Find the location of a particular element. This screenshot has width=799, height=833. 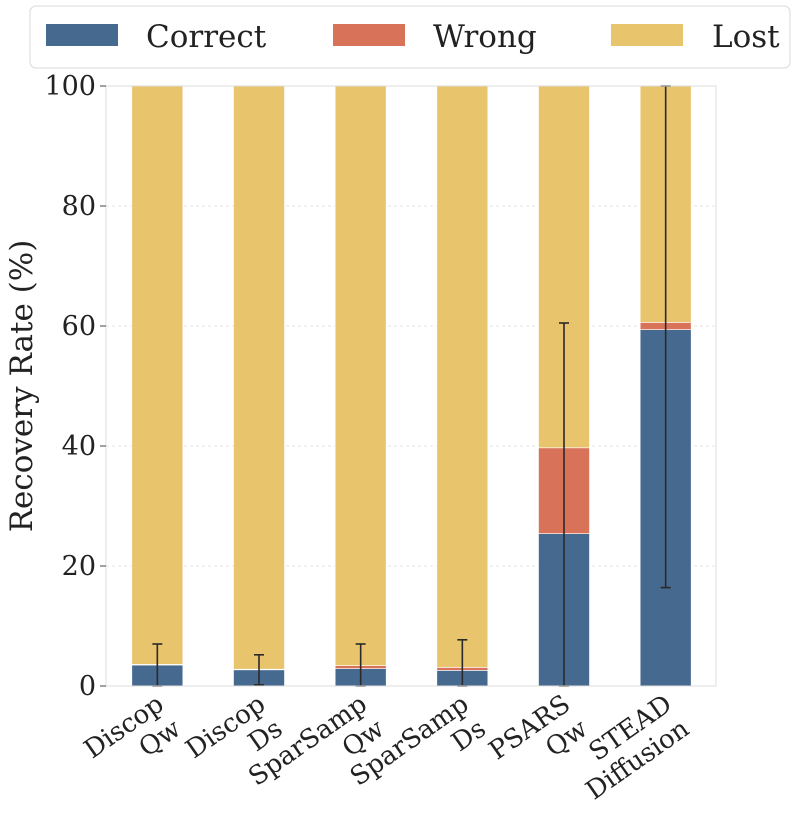

x-label-psars-qw: PSARSQw is located at coordinates (538, 740).